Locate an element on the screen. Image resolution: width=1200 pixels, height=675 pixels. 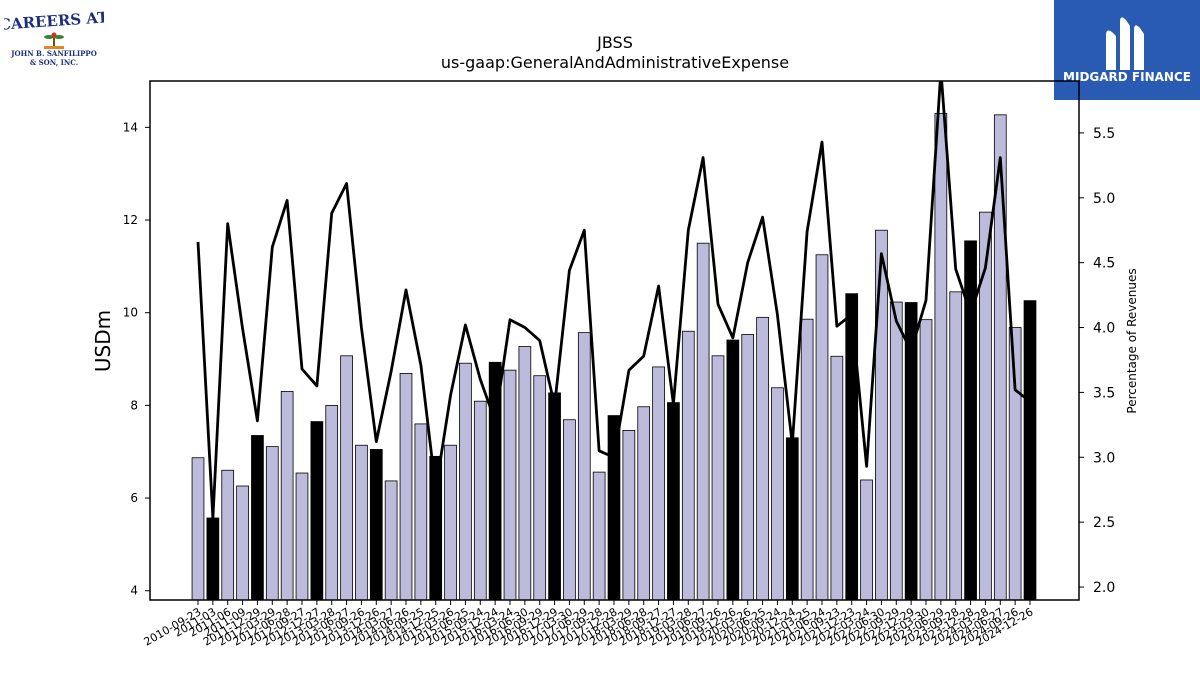
y2-tick-label: 3.0 is located at coordinates (1104, 458).